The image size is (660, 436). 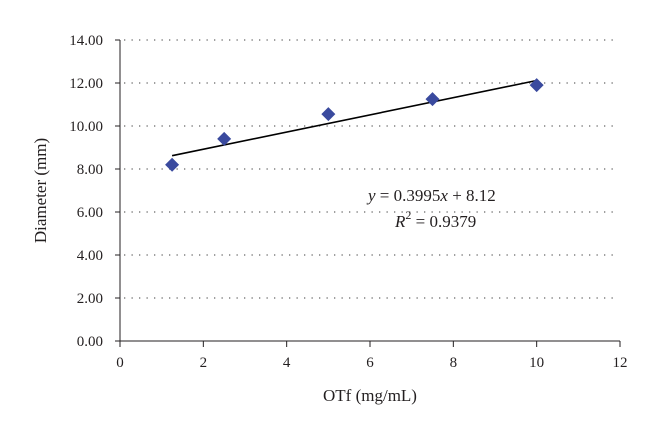 What do you see at coordinates (536, 363) in the screenshot?
I see `x-tick-label: 10` at bounding box center [536, 363].